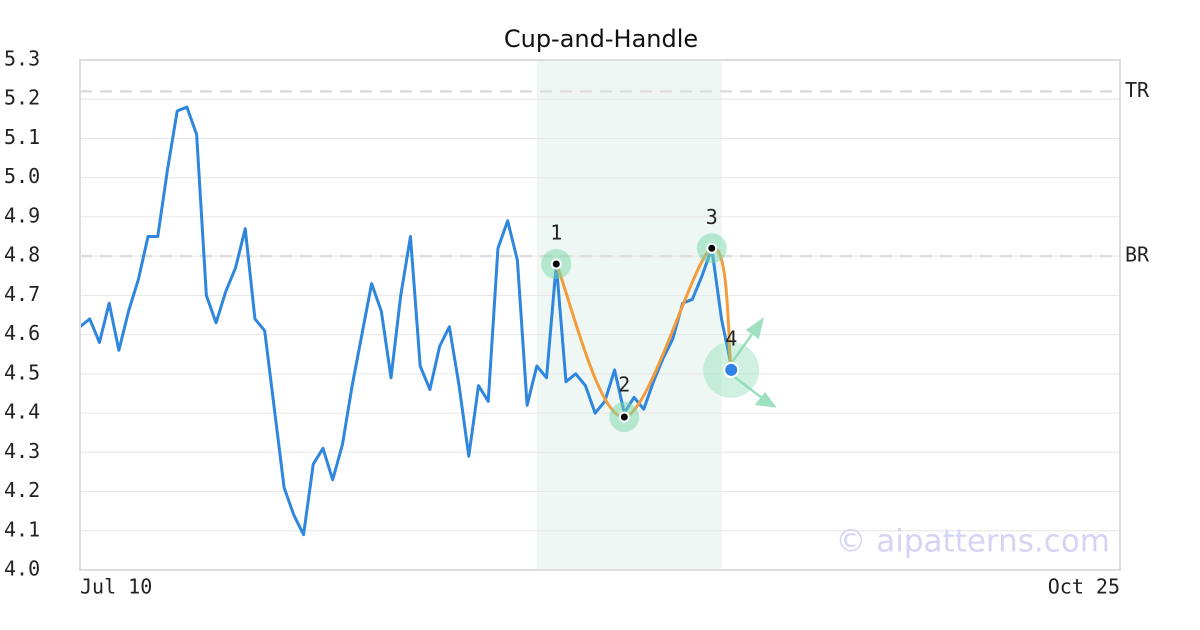 Image resolution: width=1200 pixels, height=630 pixels. What do you see at coordinates (22, 59) in the screenshot?
I see `y-tick-label: 5.3` at bounding box center [22, 59].